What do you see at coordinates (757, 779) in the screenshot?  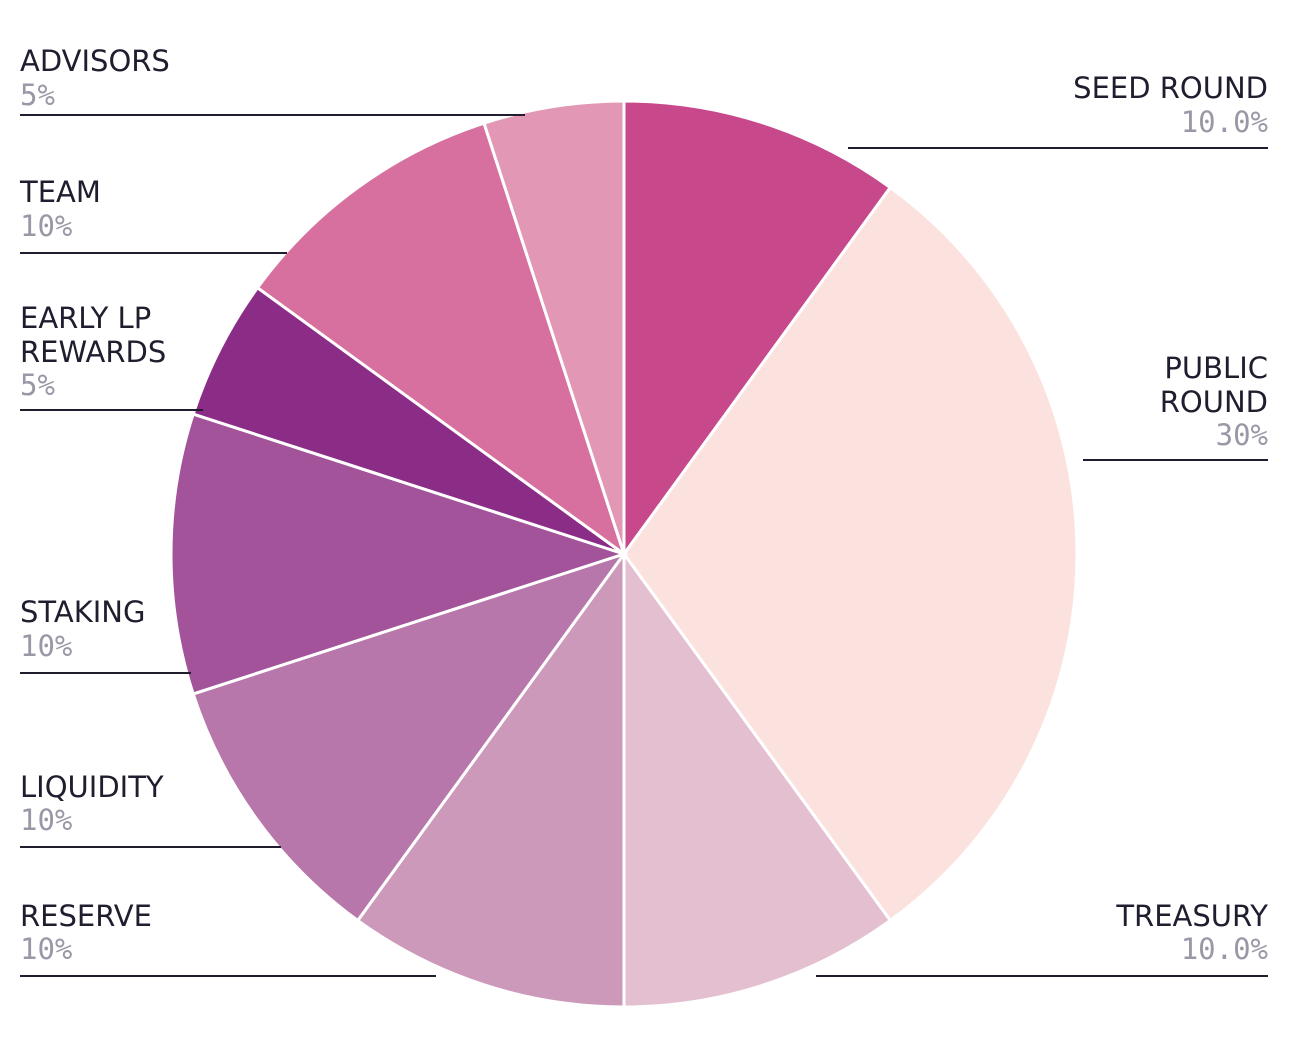 I see `pie-slice-treasury` at bounding box center [757, 779].